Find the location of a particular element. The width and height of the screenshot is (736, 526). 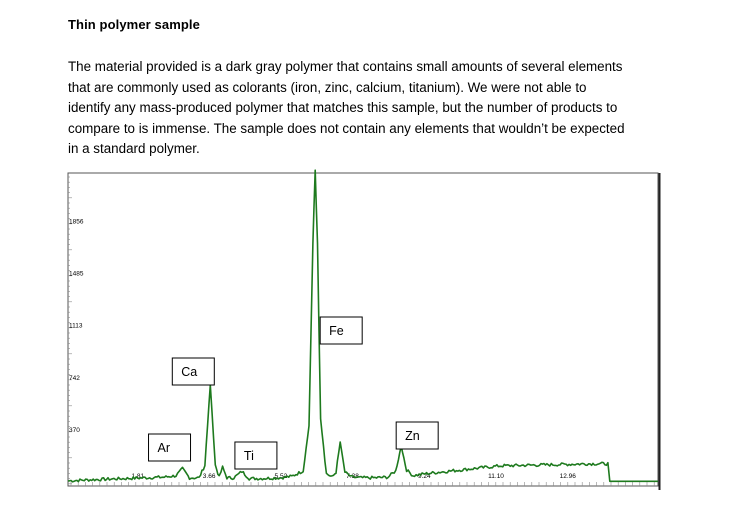

peak-label-ar: Ar is located at coordinates (164, 448).